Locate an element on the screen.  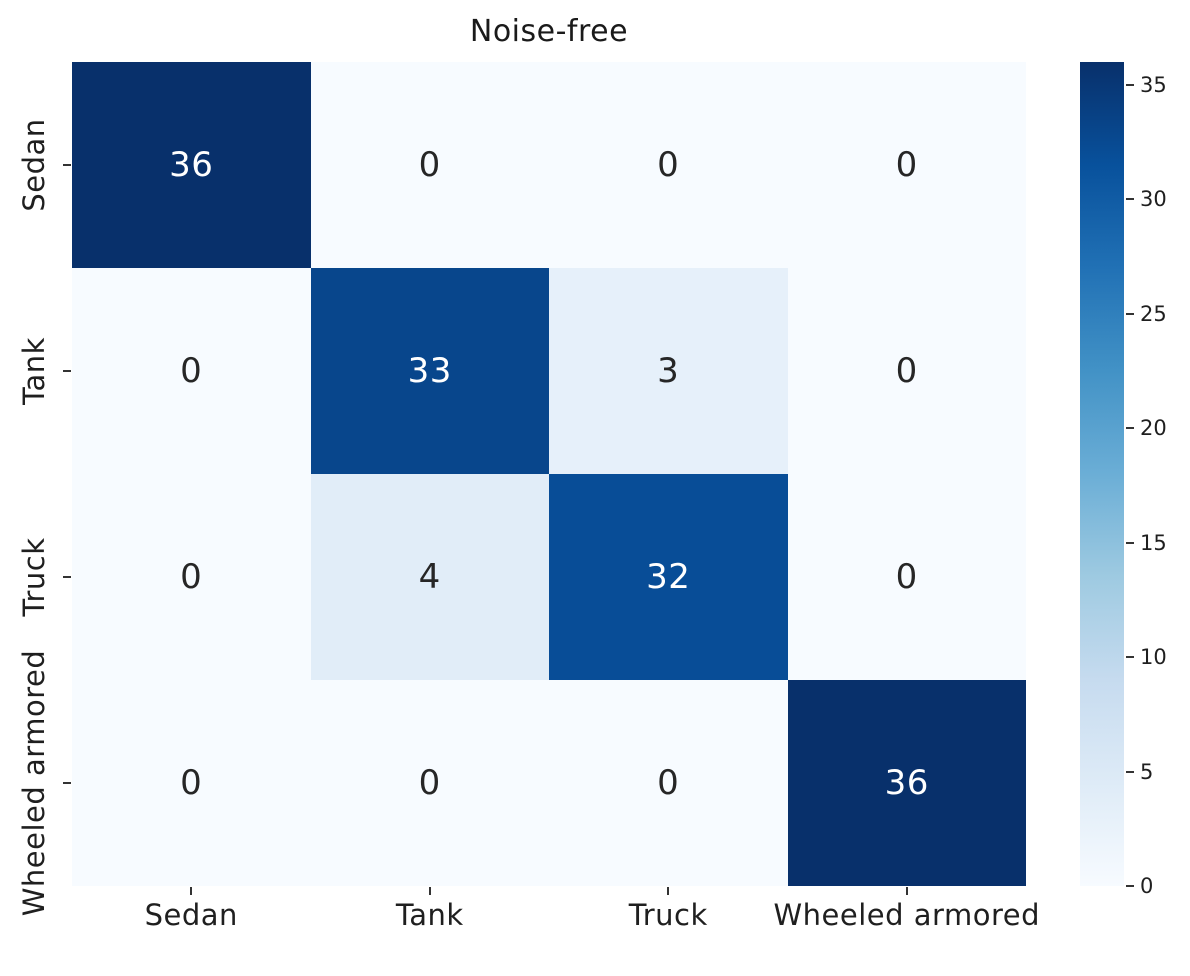
y-tick-label: Wheeled armored is located at coordinates (34, 783).